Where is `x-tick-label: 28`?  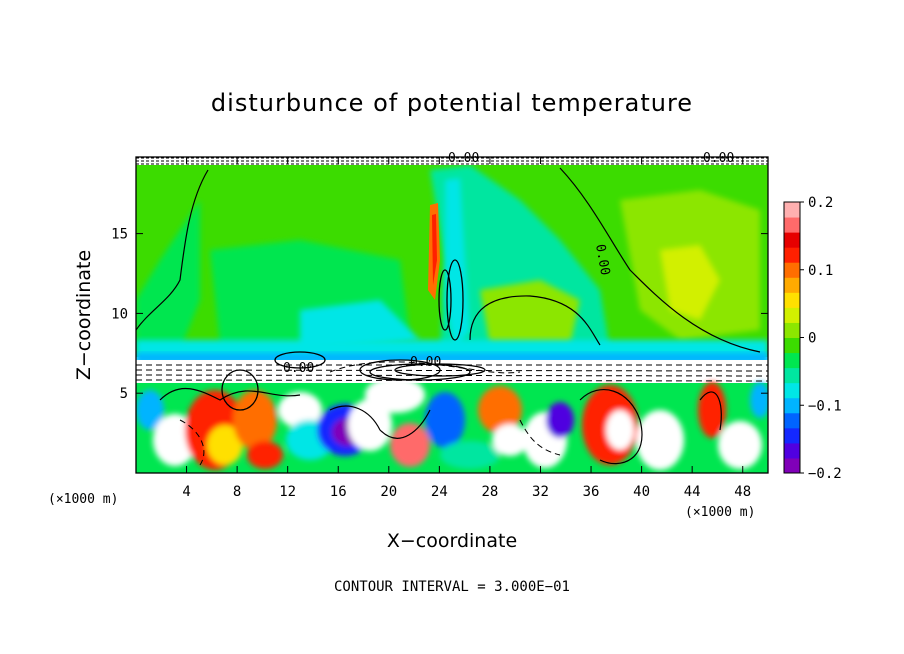
x-tick-label: 28 is located at coordinates (489, 492).